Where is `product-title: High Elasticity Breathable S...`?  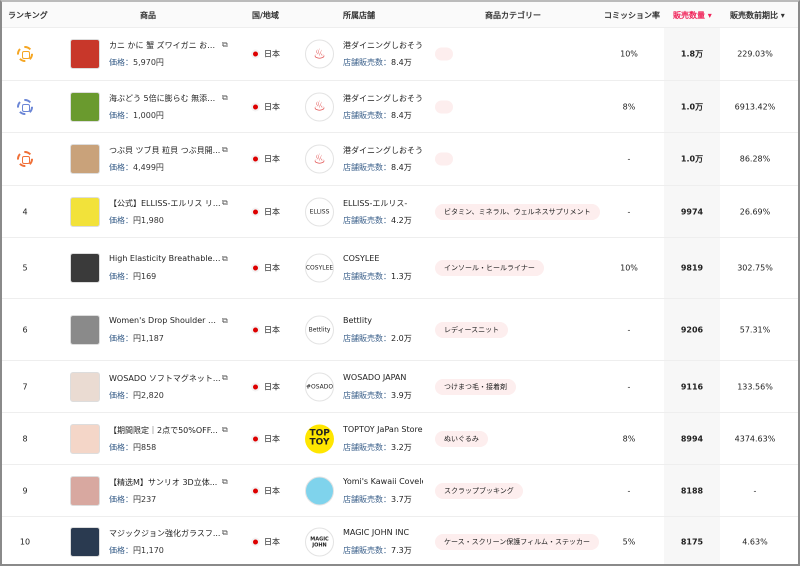
product-title: High Elasticity Breathable S... is located at coordinates (165, 258).